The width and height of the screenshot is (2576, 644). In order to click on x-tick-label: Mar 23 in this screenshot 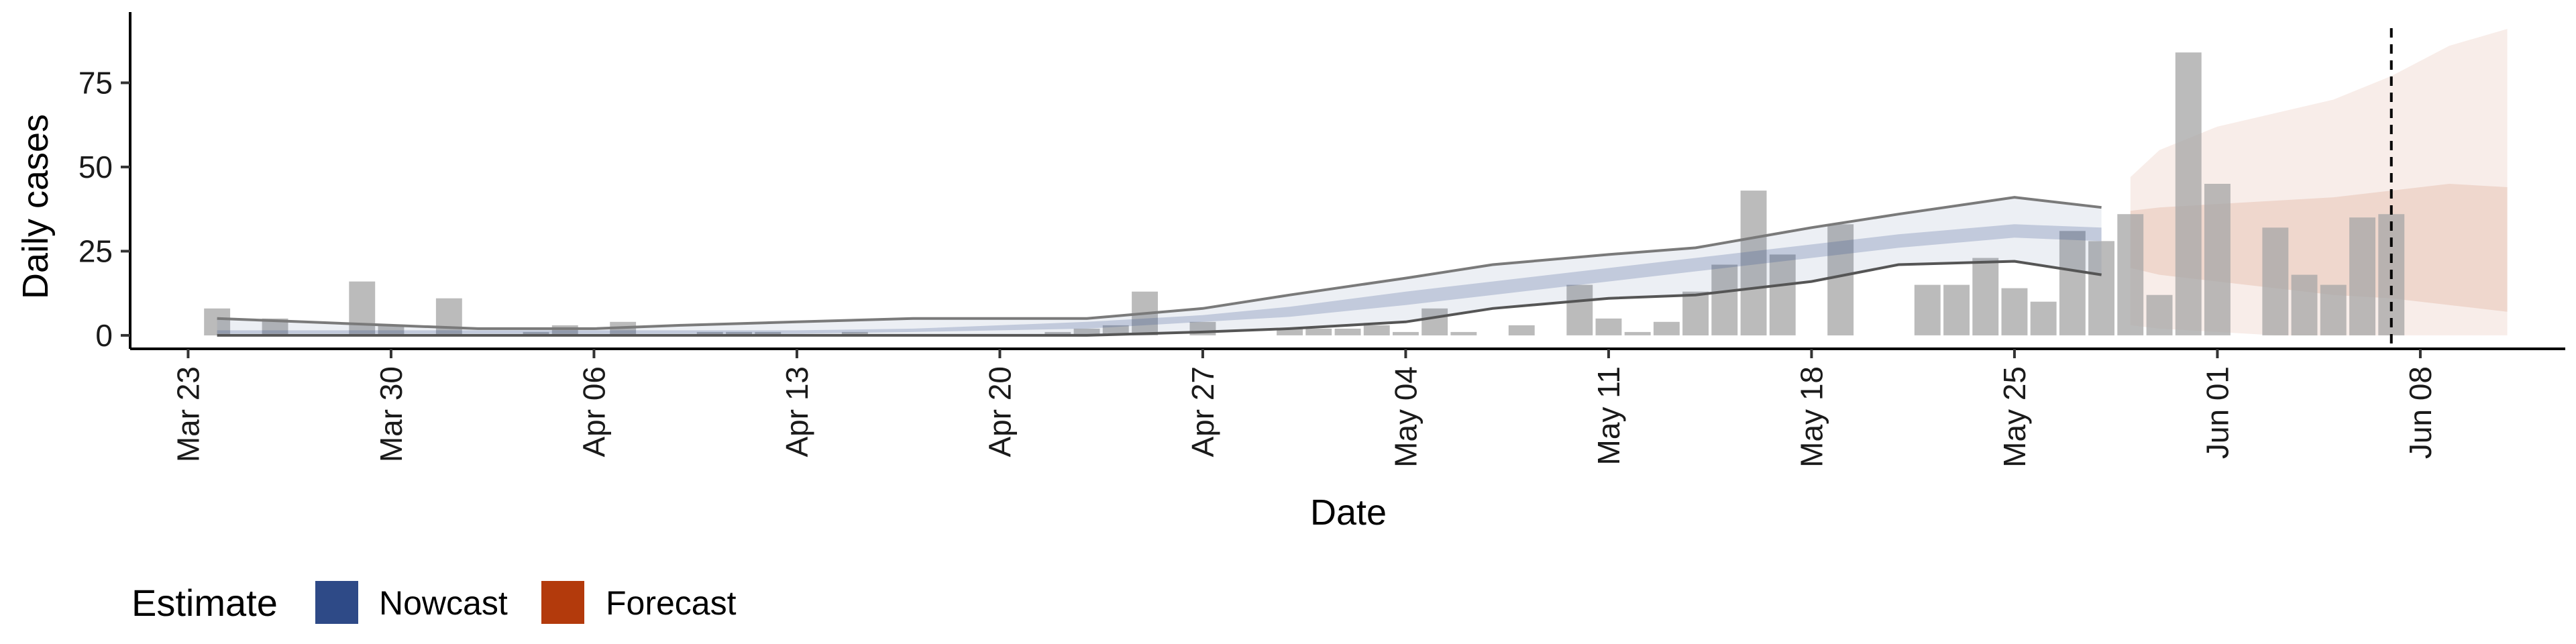, I will do `click(187, 414)`.